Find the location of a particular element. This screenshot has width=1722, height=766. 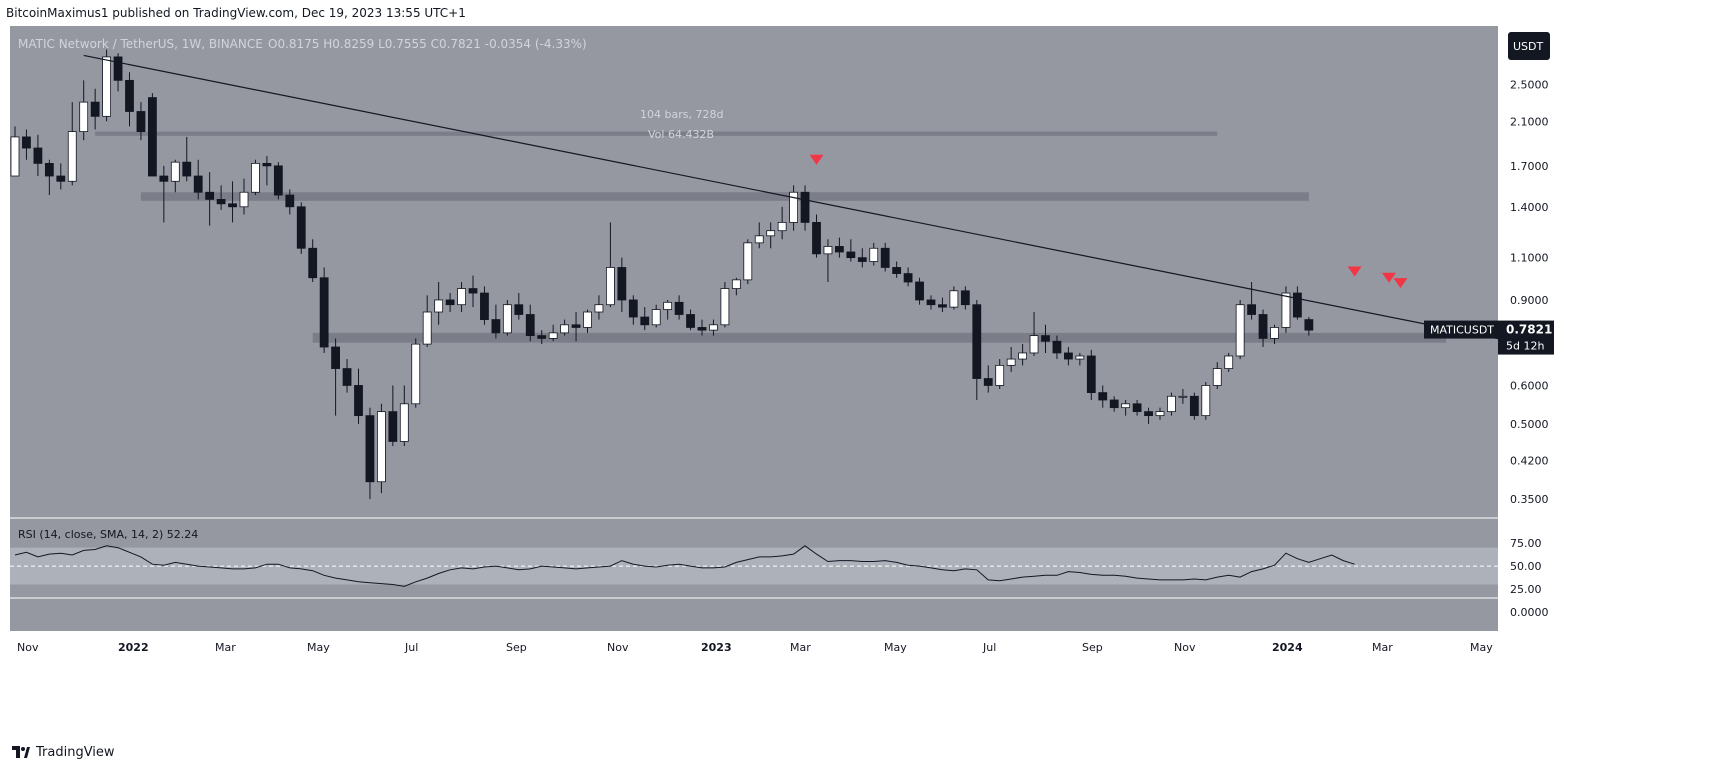

price-tick-label: 0.6000 is located at coordinates (1529, 385).